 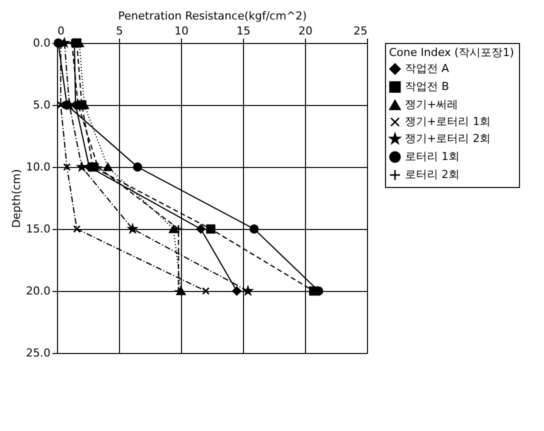 I want to click on y-tick-label: 25.0, so click(x=38, y=353).